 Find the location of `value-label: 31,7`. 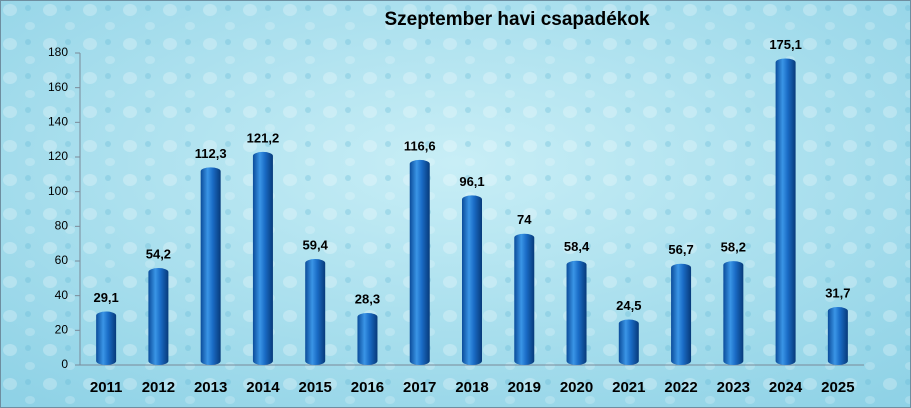

value-label: 31,7 is located at coordinates (837, 292).